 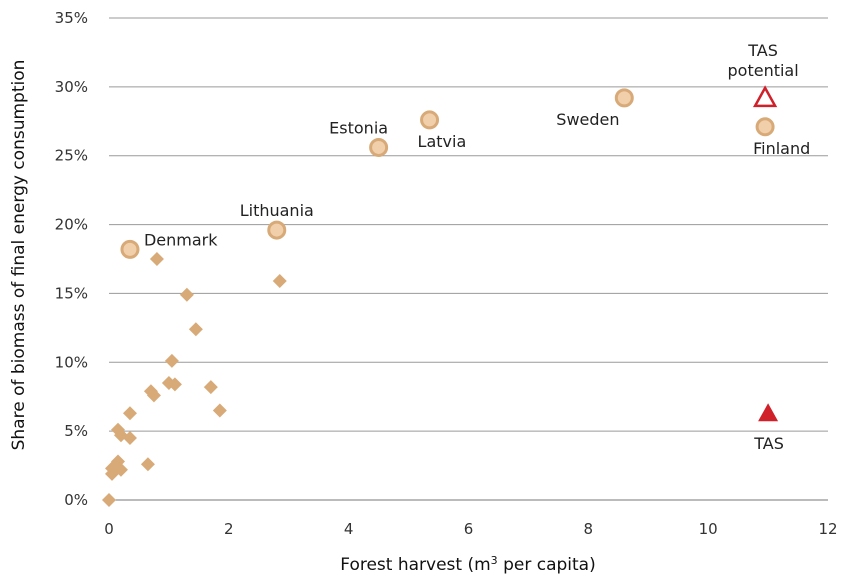 I want to click on x-tick-label: 6, so click(x=469, y=529).